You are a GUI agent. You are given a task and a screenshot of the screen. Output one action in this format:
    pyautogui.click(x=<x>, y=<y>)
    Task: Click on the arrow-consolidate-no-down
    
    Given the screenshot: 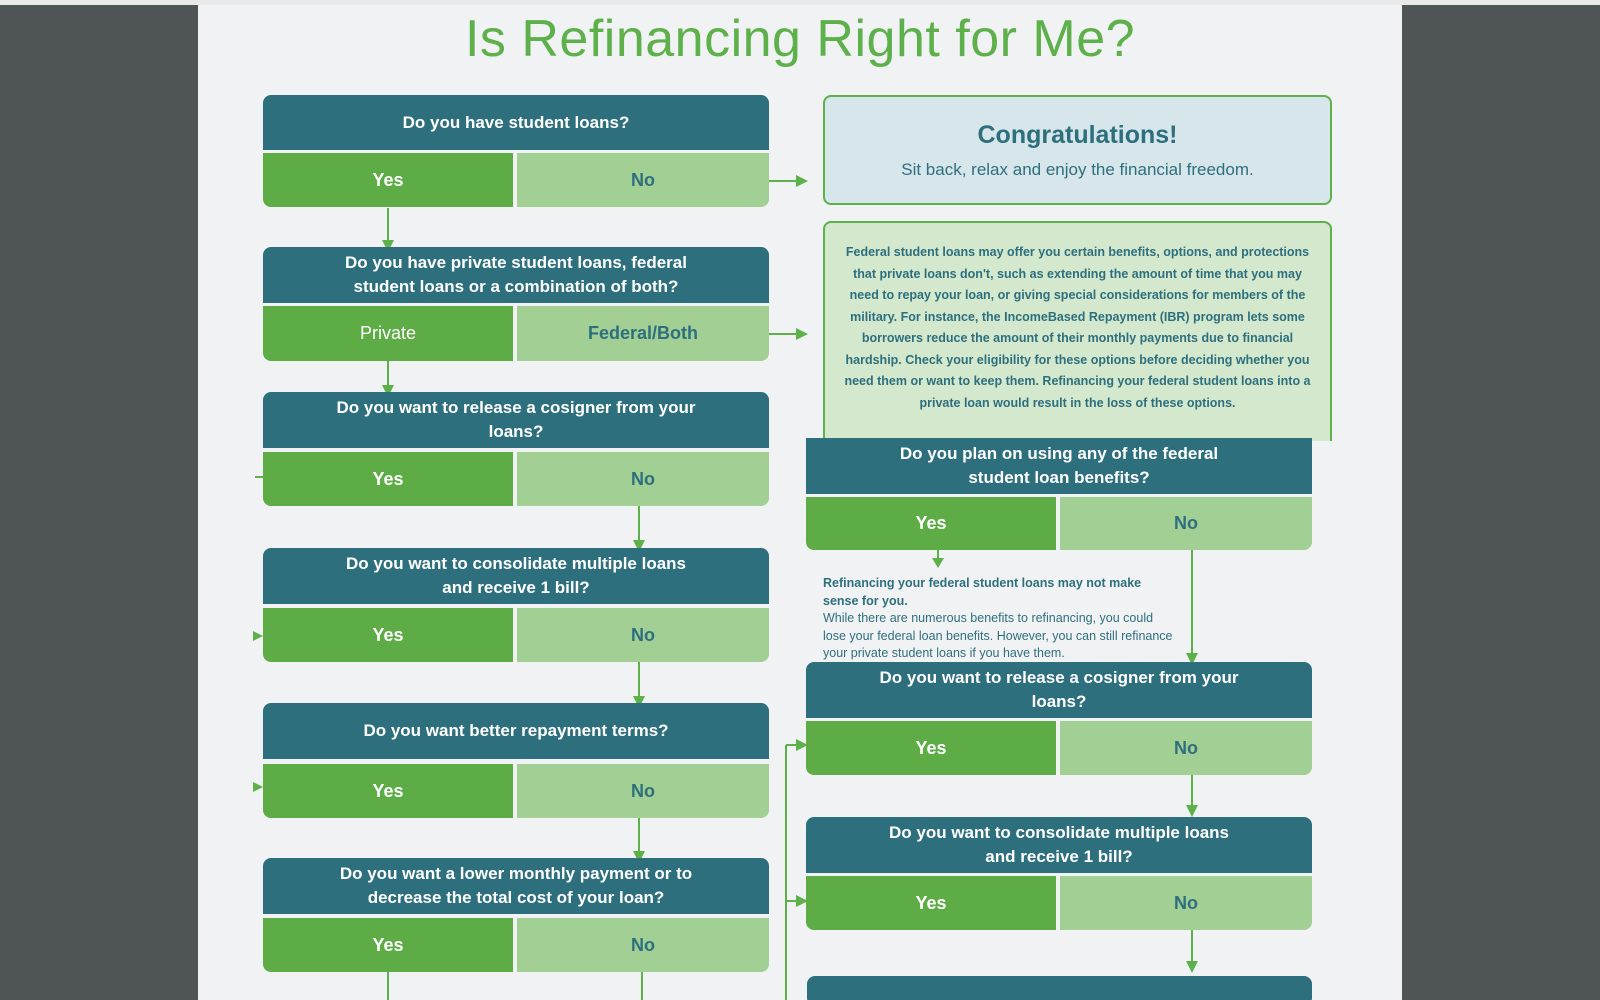 What is the action you would take?
    pyautogui.click(x=639, y=702)
    